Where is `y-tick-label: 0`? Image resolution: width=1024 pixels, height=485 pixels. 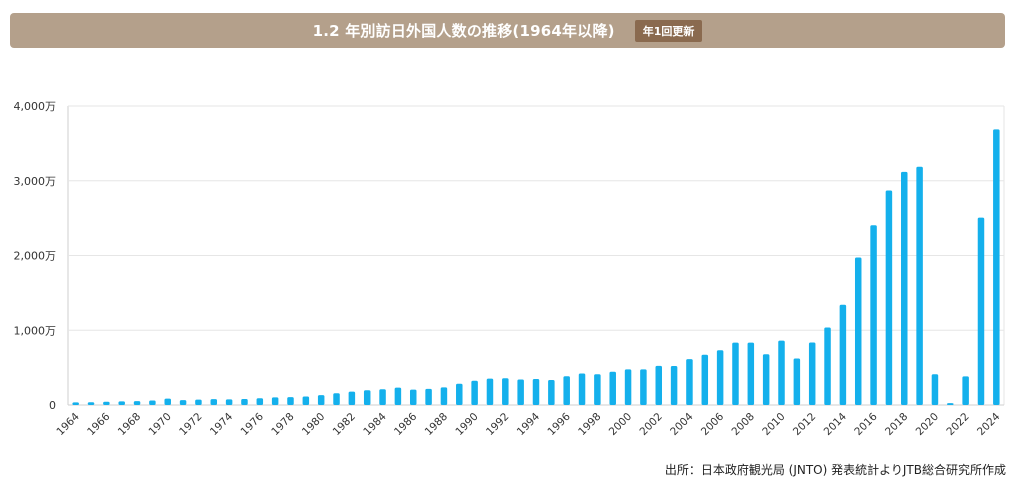
y-tick-label: 0 is located at coordinates (52, 405).